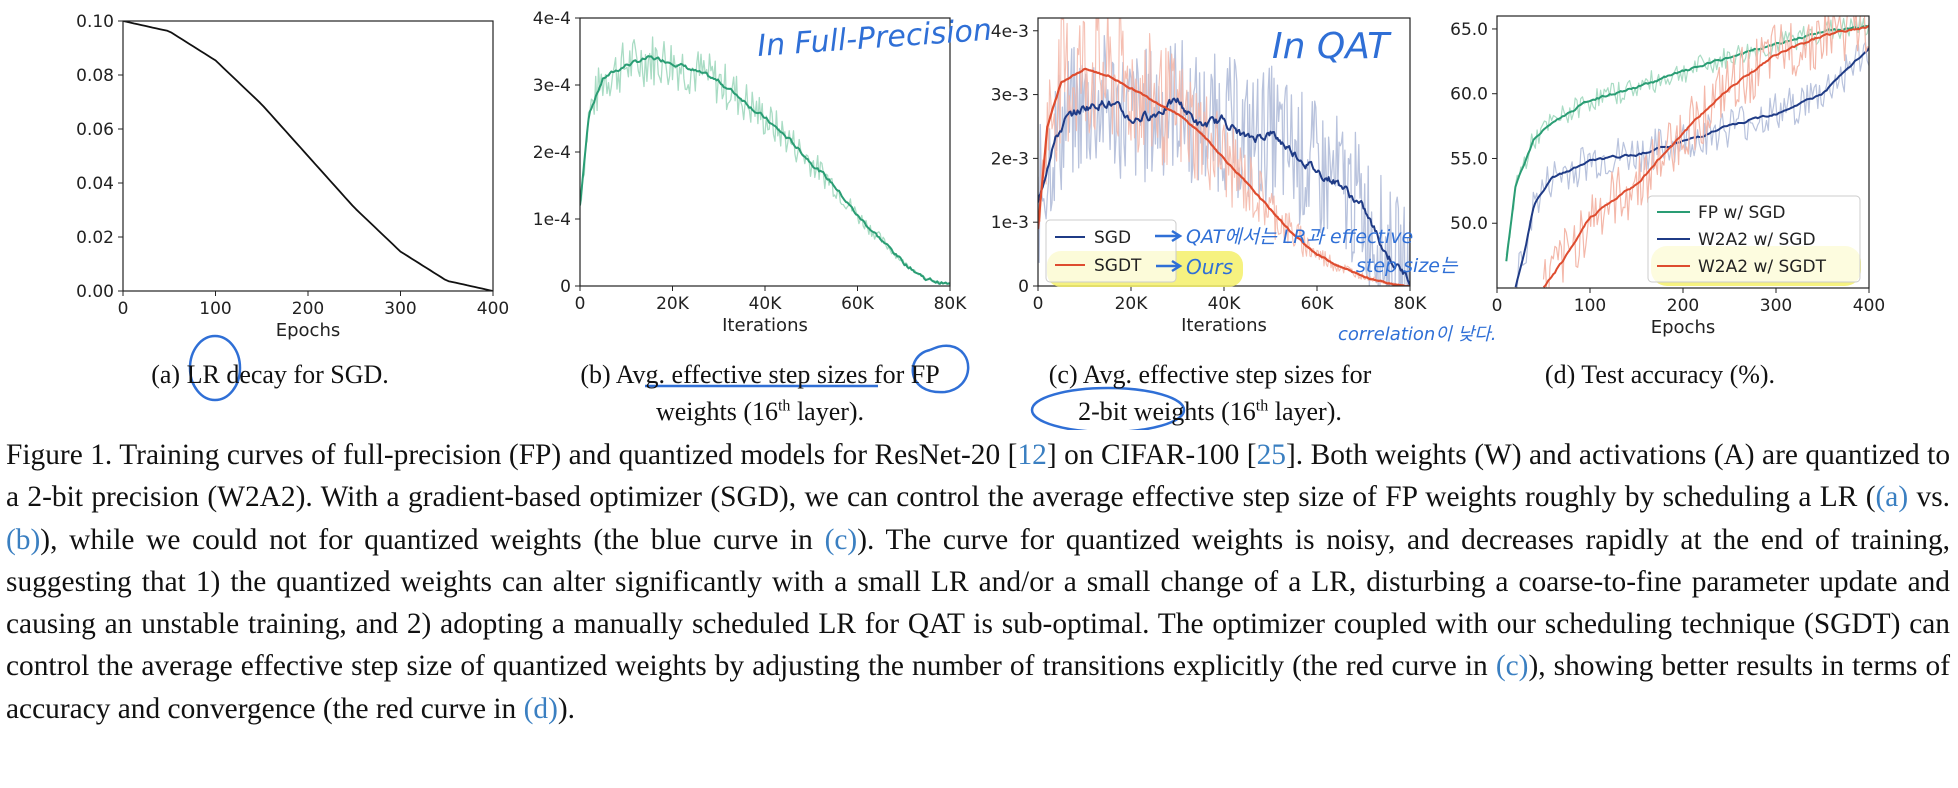 This screenshot has width=1958, height=788. Describe the element at coordinates (1225, 304) in the screenshot. I see `x-tick-label-c: 40K` at that location.